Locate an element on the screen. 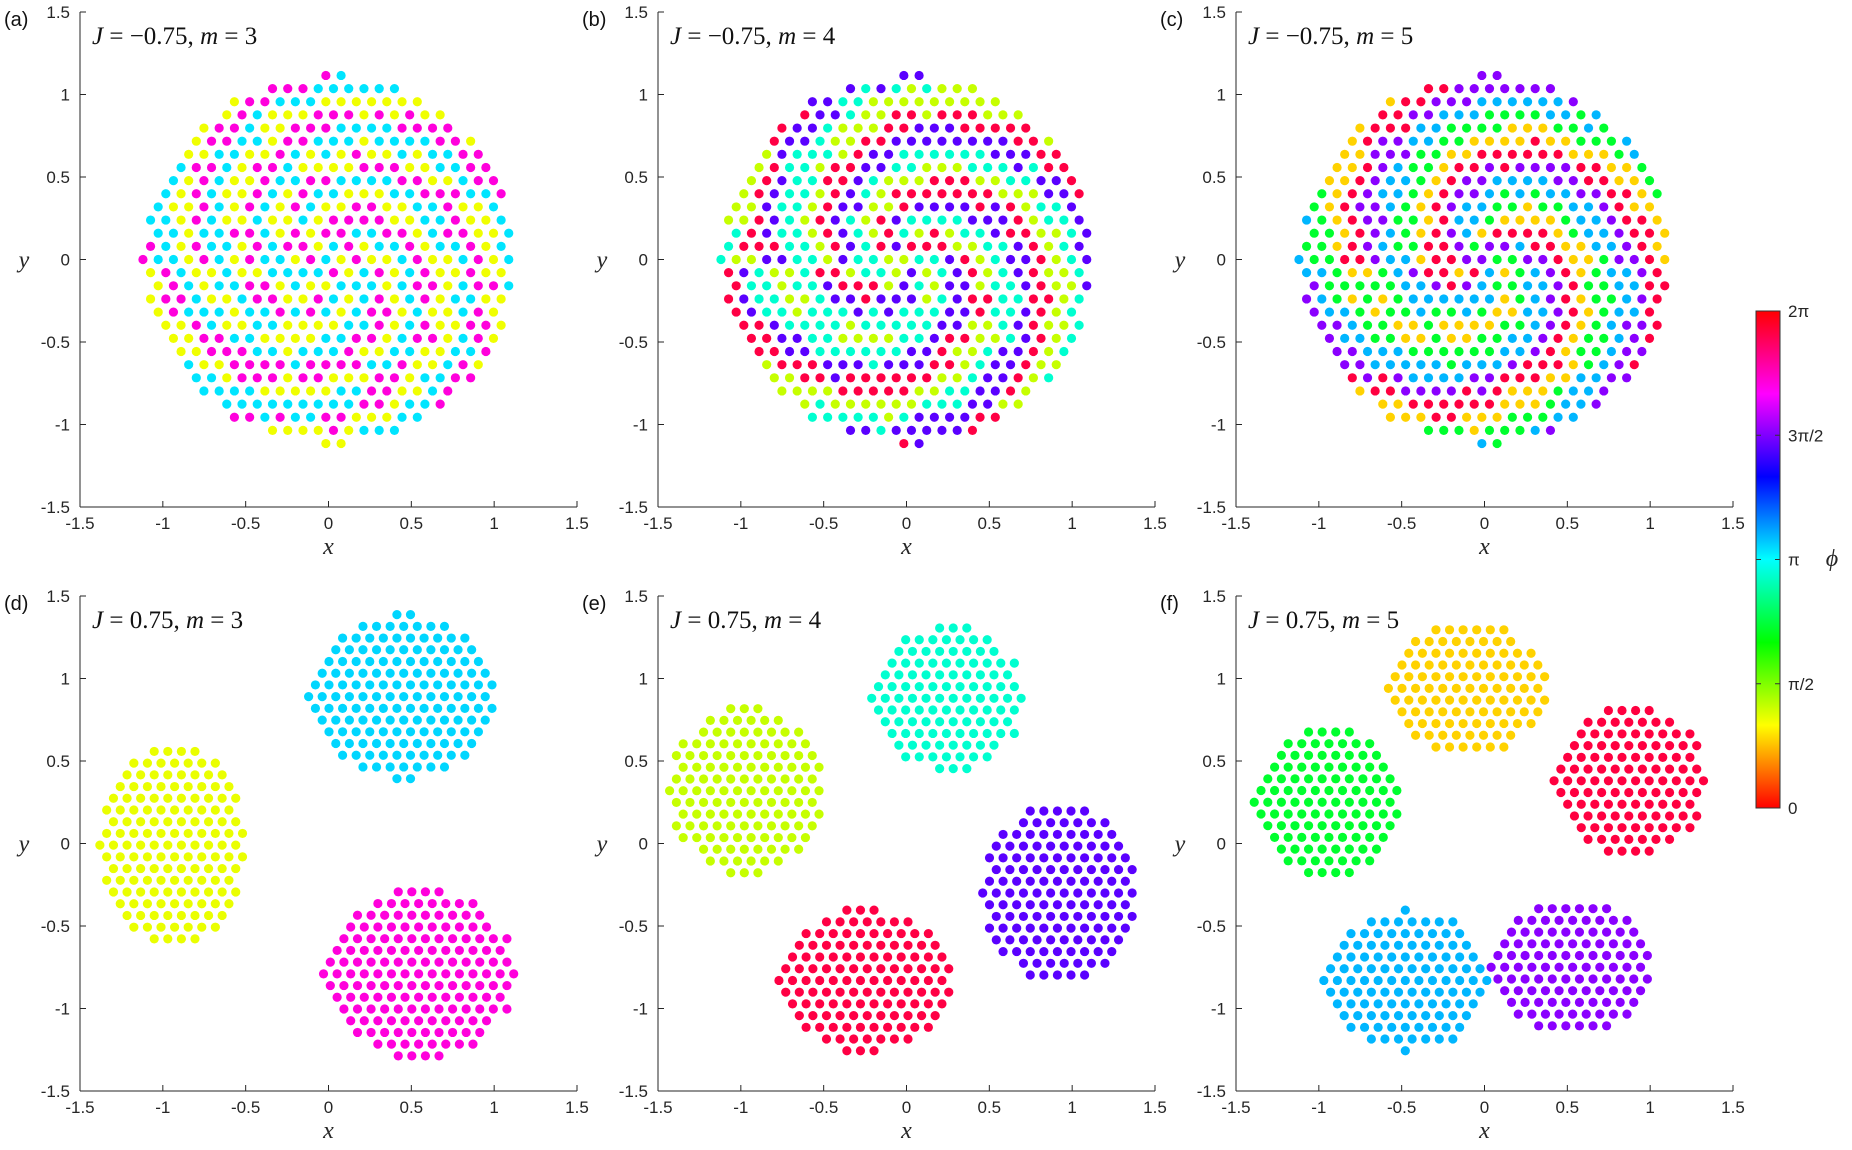  x-tick-label: 0 is located at coordinates (1484, 523).